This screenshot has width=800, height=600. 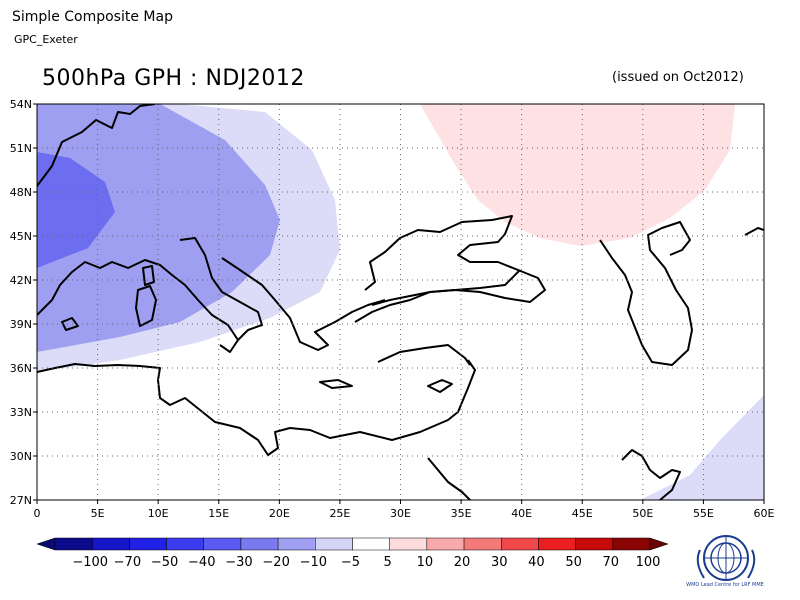 I want to click on colorbar-label: 70, so click(x=611, y=562).